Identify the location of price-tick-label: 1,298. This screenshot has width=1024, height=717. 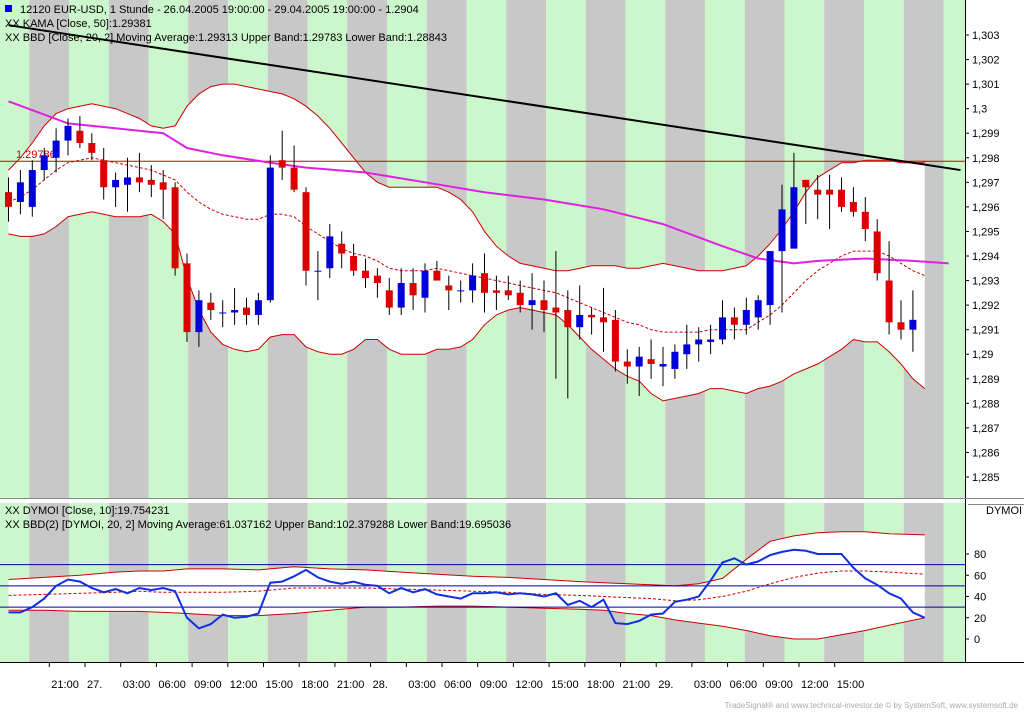
(986, 159).